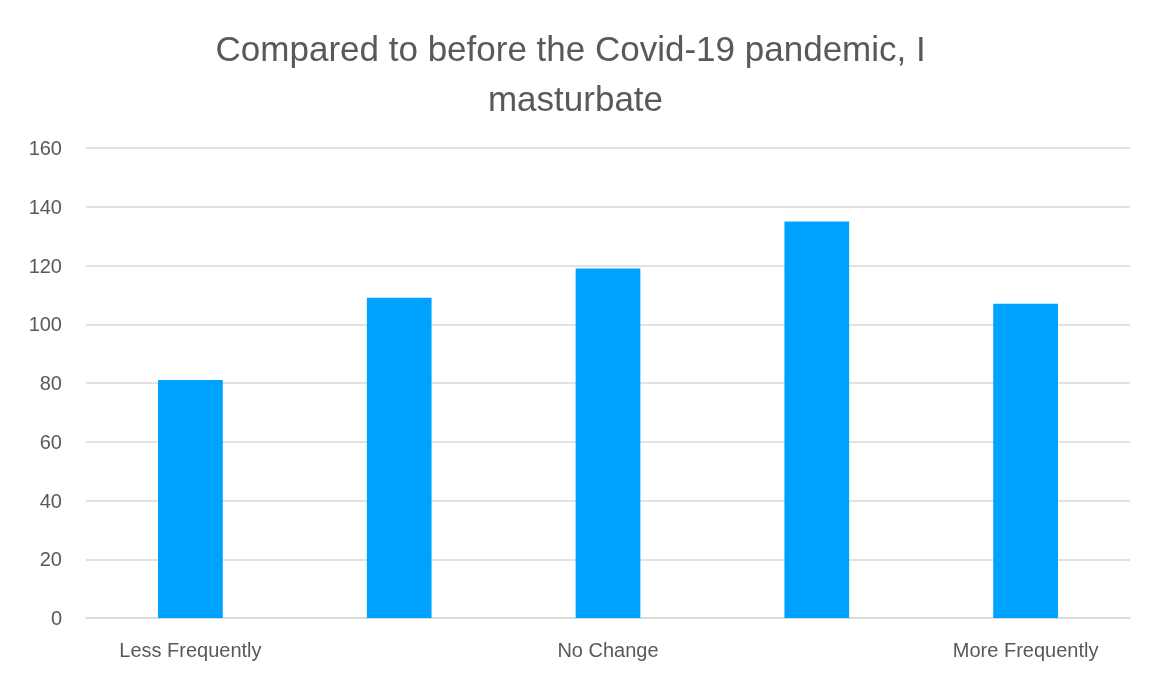 The image size is (1151, 675). Describe the element at coordinates (50, 500) in the screenshot. I see `y-tick-label: 40` at that location.